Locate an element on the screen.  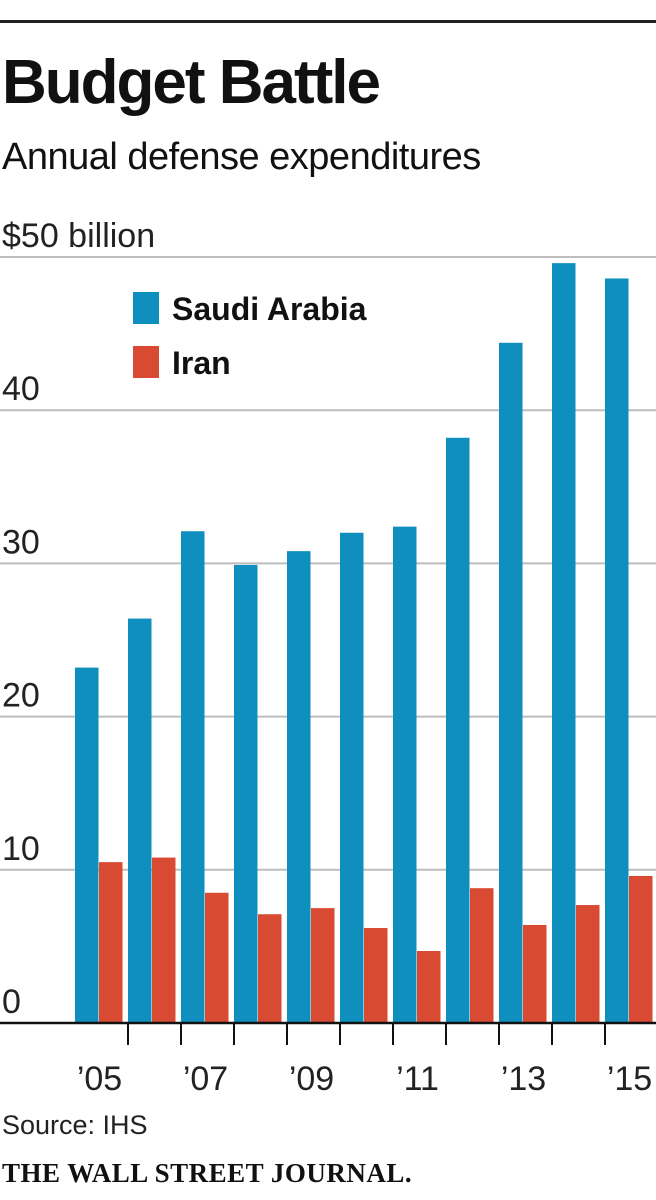
bar-iran-2007 is located at coordinates (217, 957).